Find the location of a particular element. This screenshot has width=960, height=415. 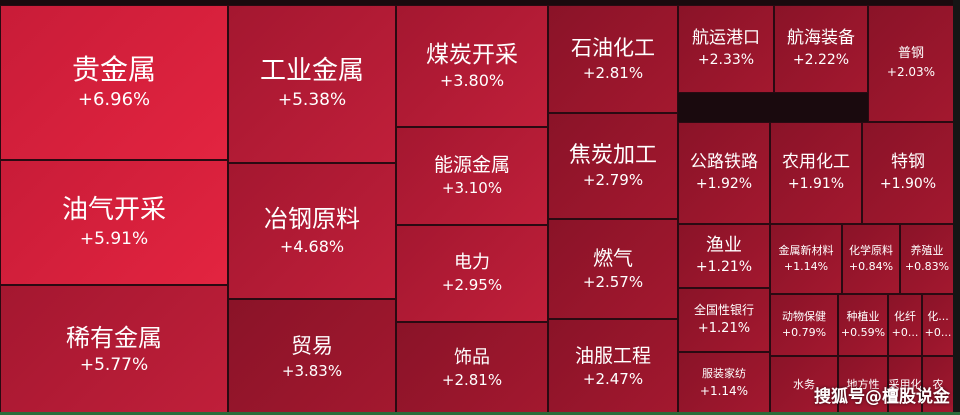

treemap-cell-name: 饰品 is located at coordinates (472, 357).